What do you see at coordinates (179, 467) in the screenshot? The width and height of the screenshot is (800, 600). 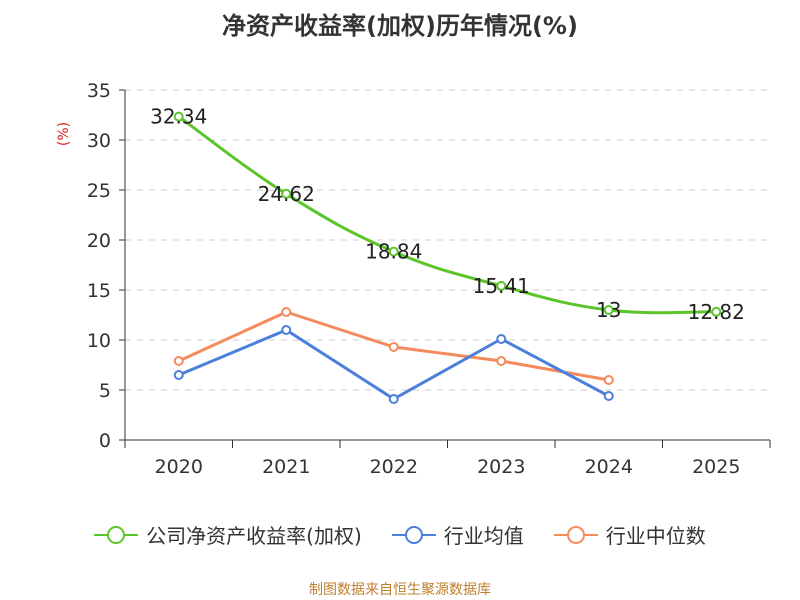 I see `x-tick-label: 2020` at bounding box center [179, 467].